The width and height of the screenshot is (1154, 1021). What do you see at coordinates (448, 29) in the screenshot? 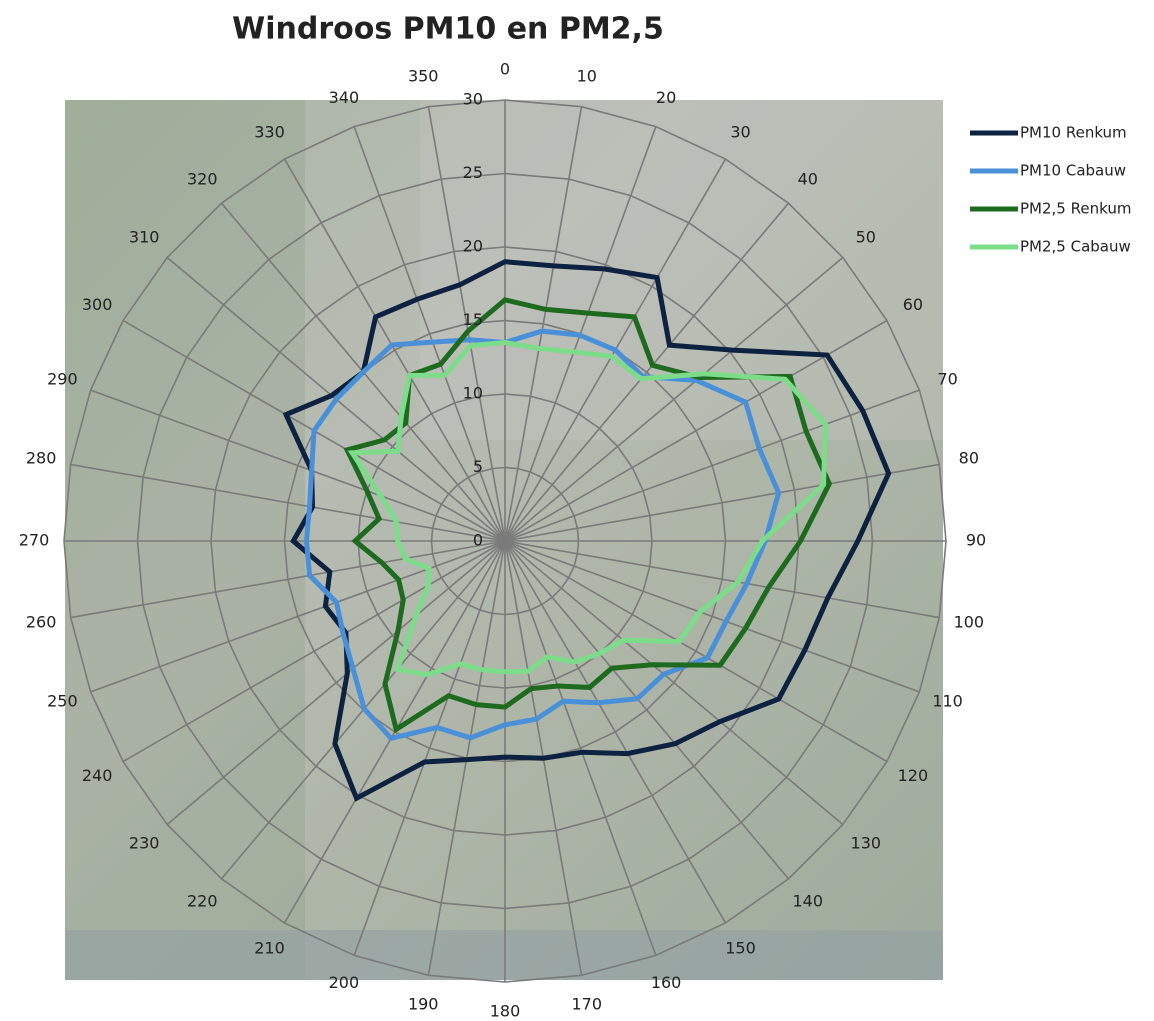
I see `chart-title: Windroos PM10 en PM2,5` at bounding box center [448, 29].